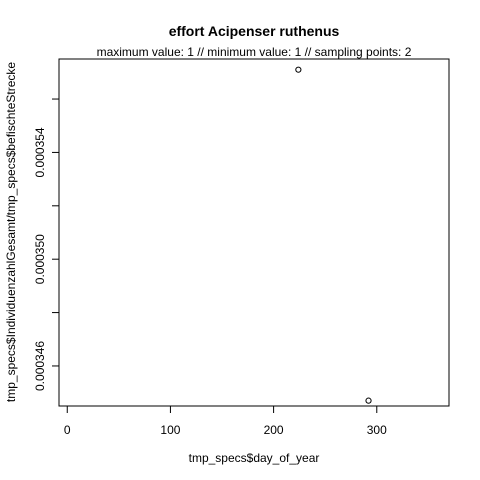 The image size is (480, 480). Describe the element at coordinates (40, 259) in the screenshot. I see `y-tick-label: 0.000350` at that location.